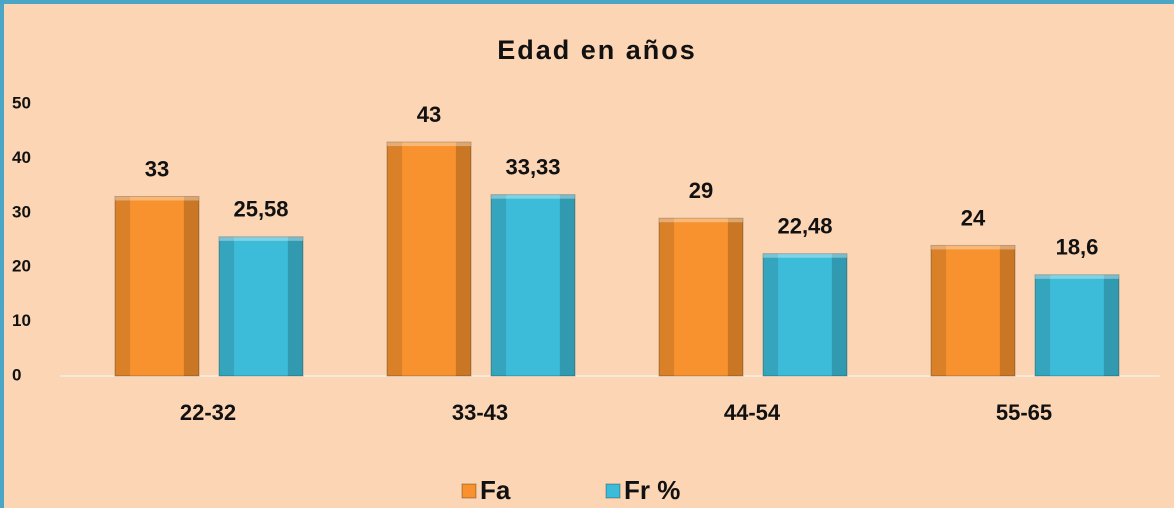 This screenshot has height=508, width=1174. I want to click on y-tick-label: 0, so click(16, 374).